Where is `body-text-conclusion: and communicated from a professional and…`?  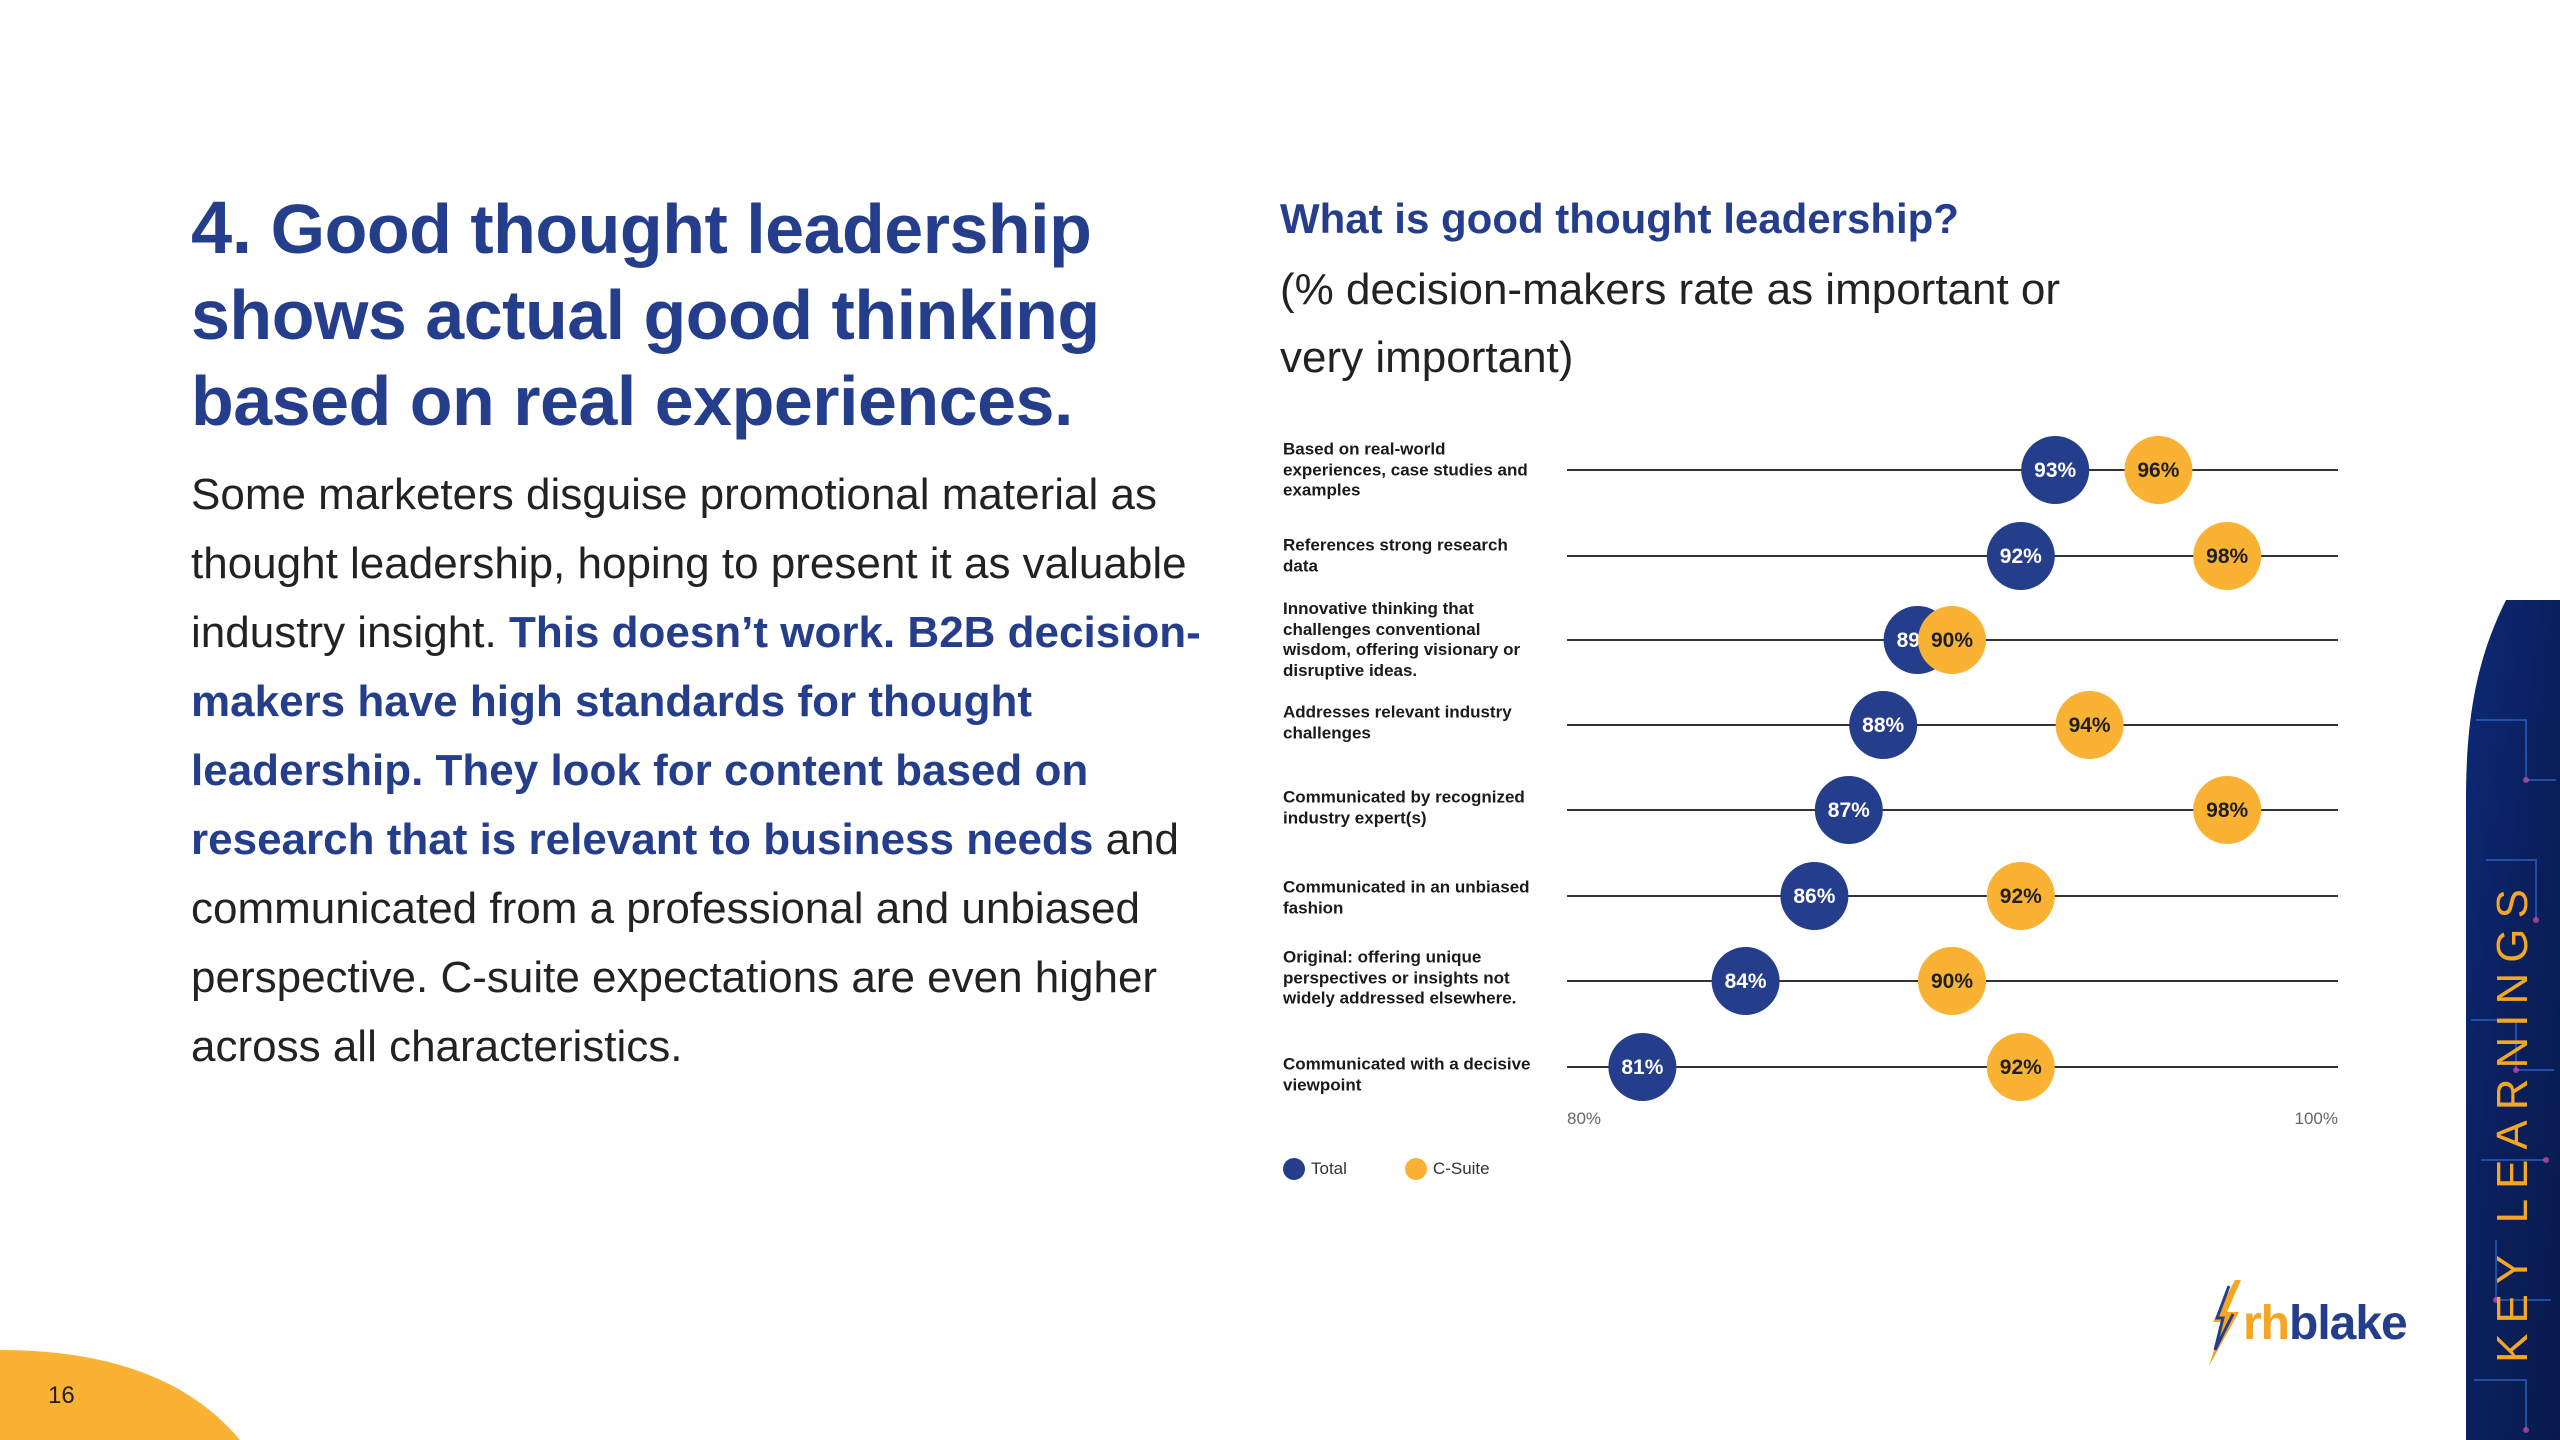 body-text-conclusion: and communicated from a professional and… is located at coordinates (685, 943).